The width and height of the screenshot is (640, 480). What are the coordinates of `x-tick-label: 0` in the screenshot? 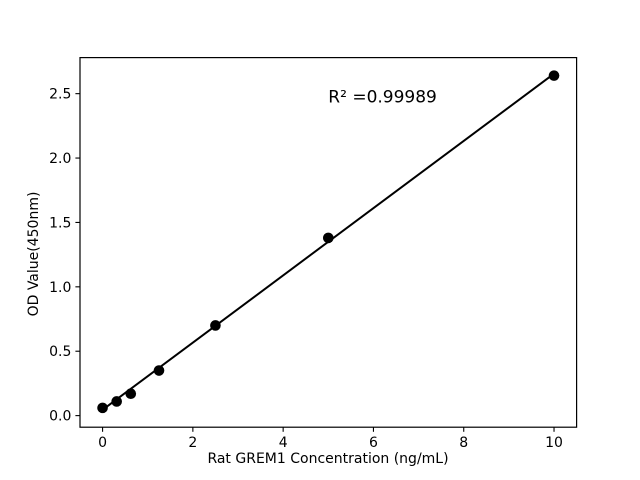 It's located at (102, 443).